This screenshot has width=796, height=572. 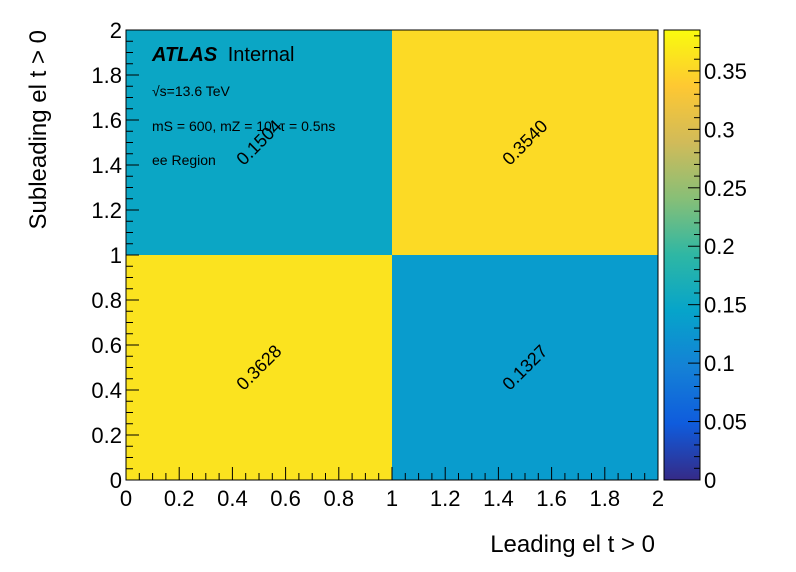 What do you see at coordinates (106, 435) in the screenshot?
I see `y-tick-label: 0.2` at bounding box center [106, 435].